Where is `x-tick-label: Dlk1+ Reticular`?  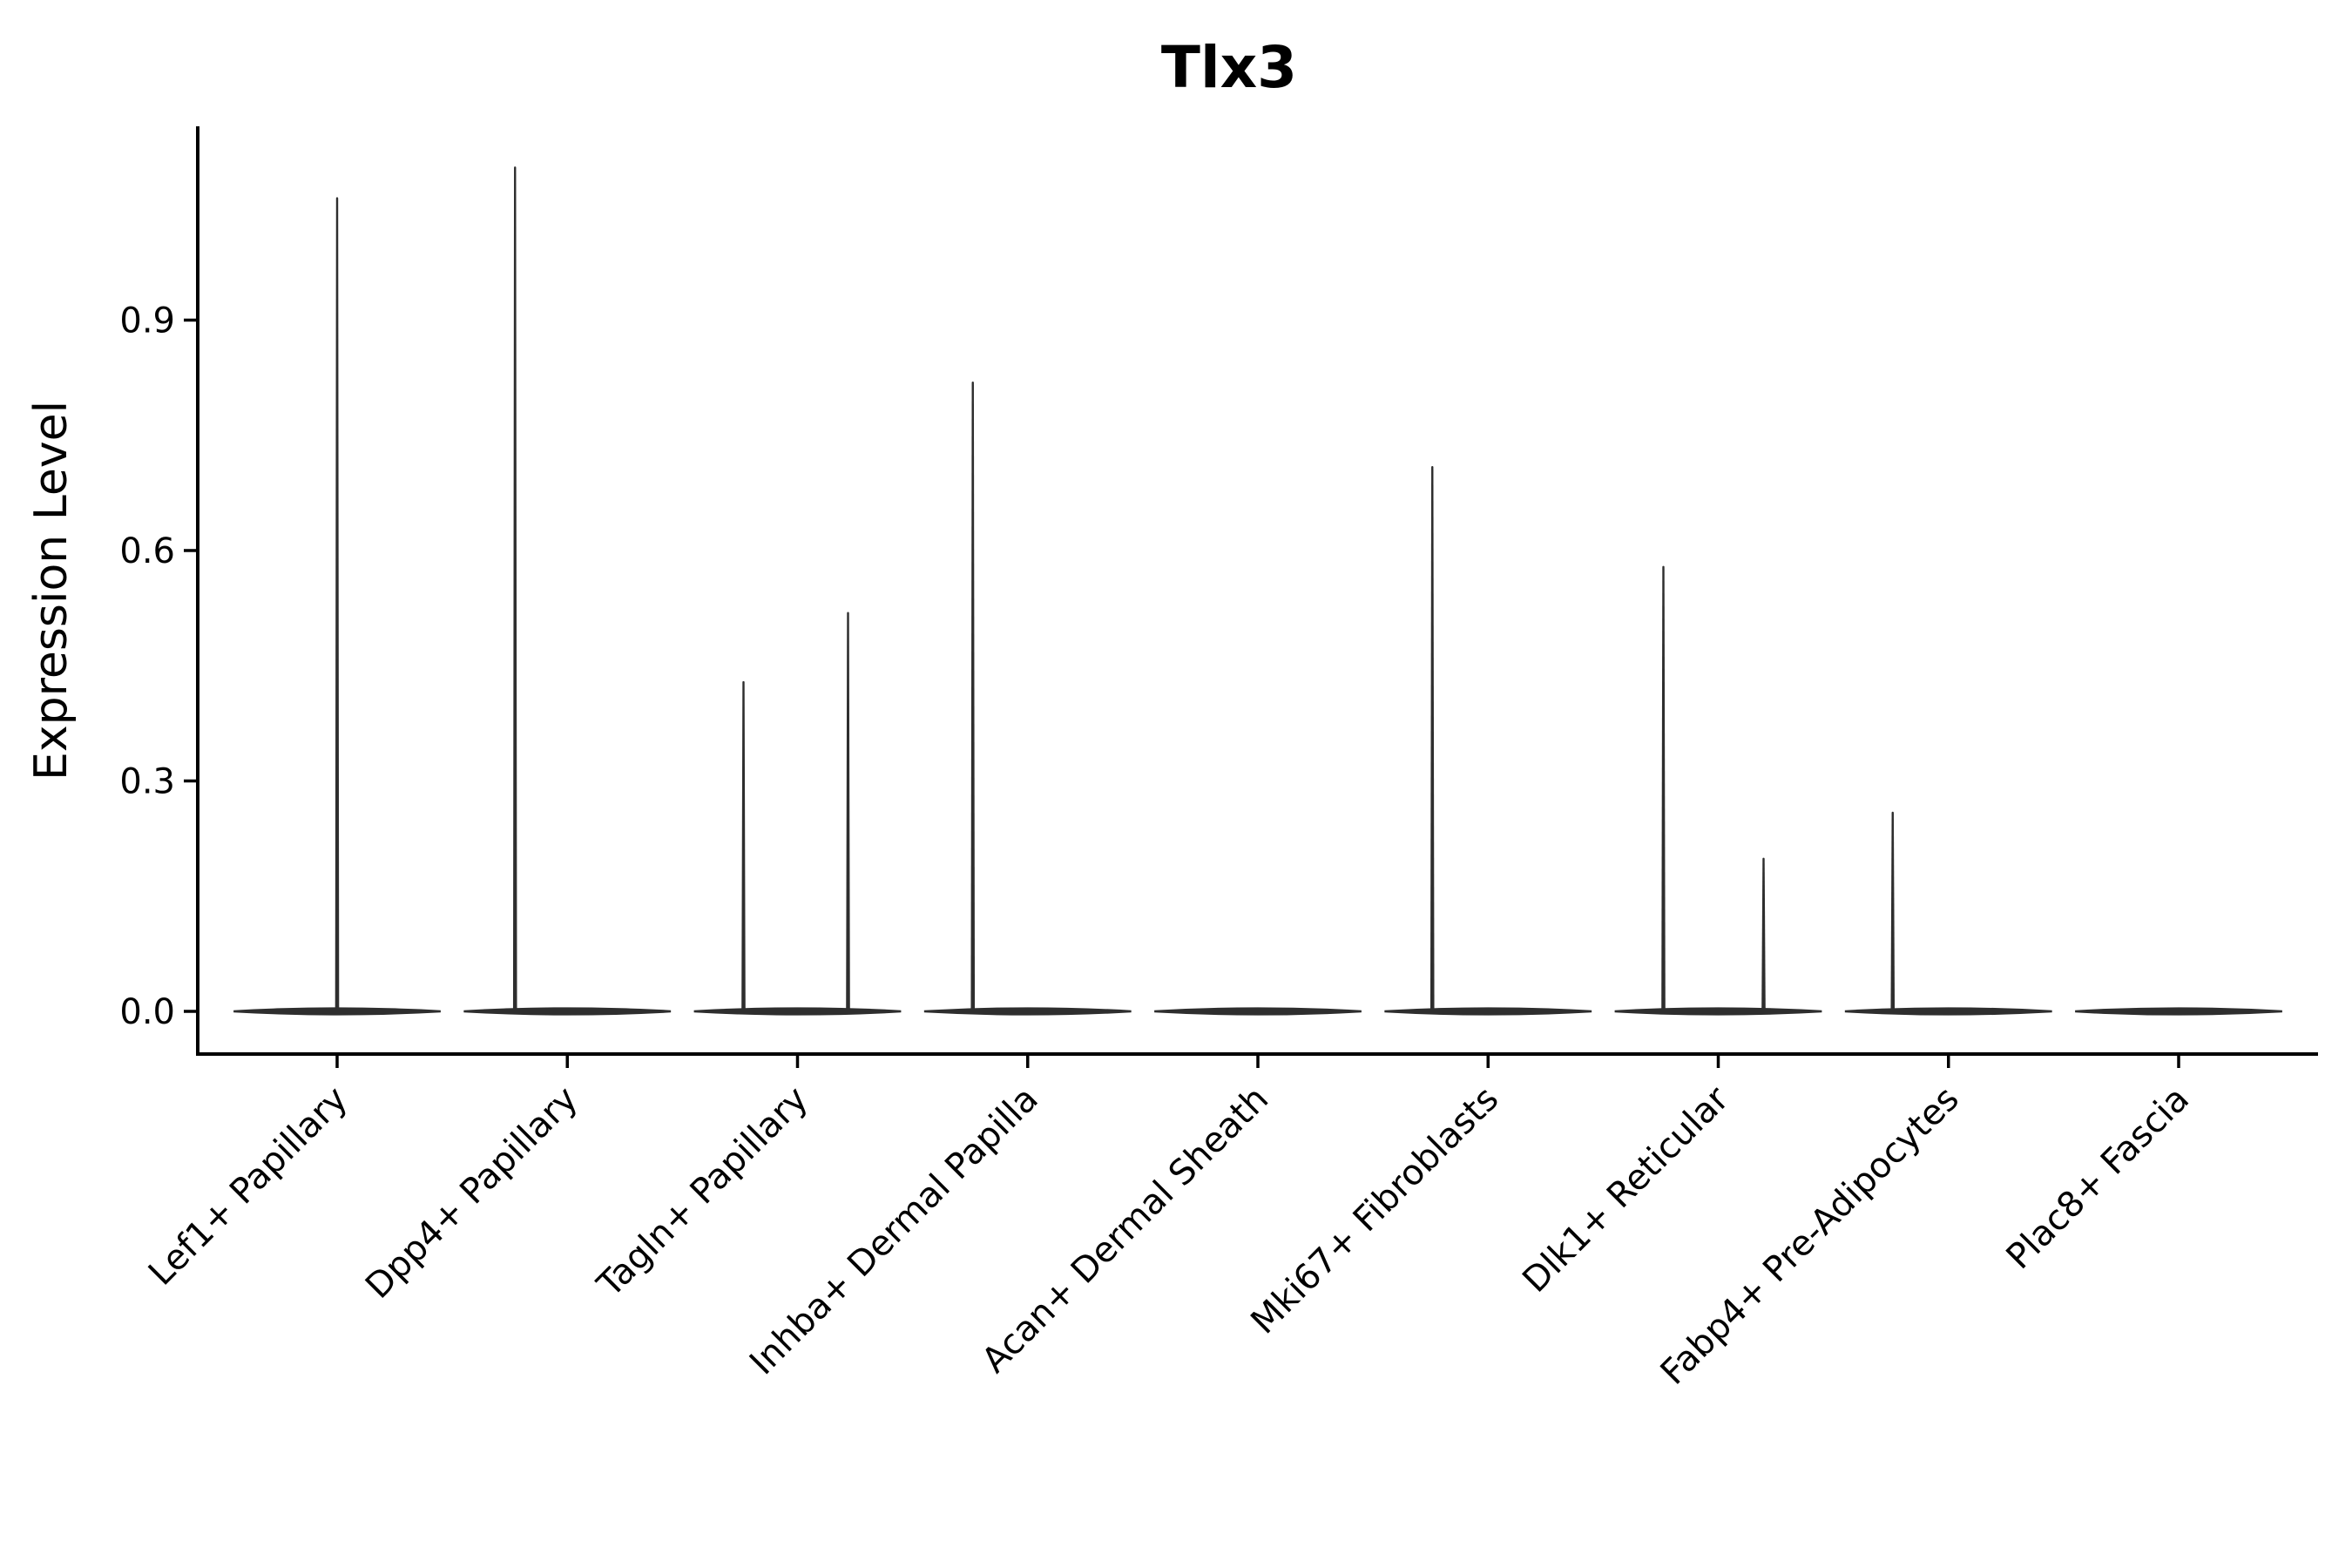
x-tick-label: Dlk1+ Reticular is located at coordinates (1626, 1189).